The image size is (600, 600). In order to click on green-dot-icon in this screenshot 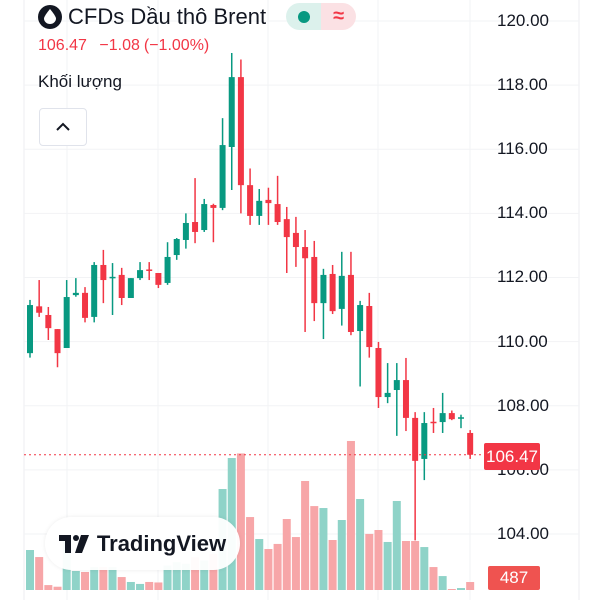, I will do `click(303, 16)`.